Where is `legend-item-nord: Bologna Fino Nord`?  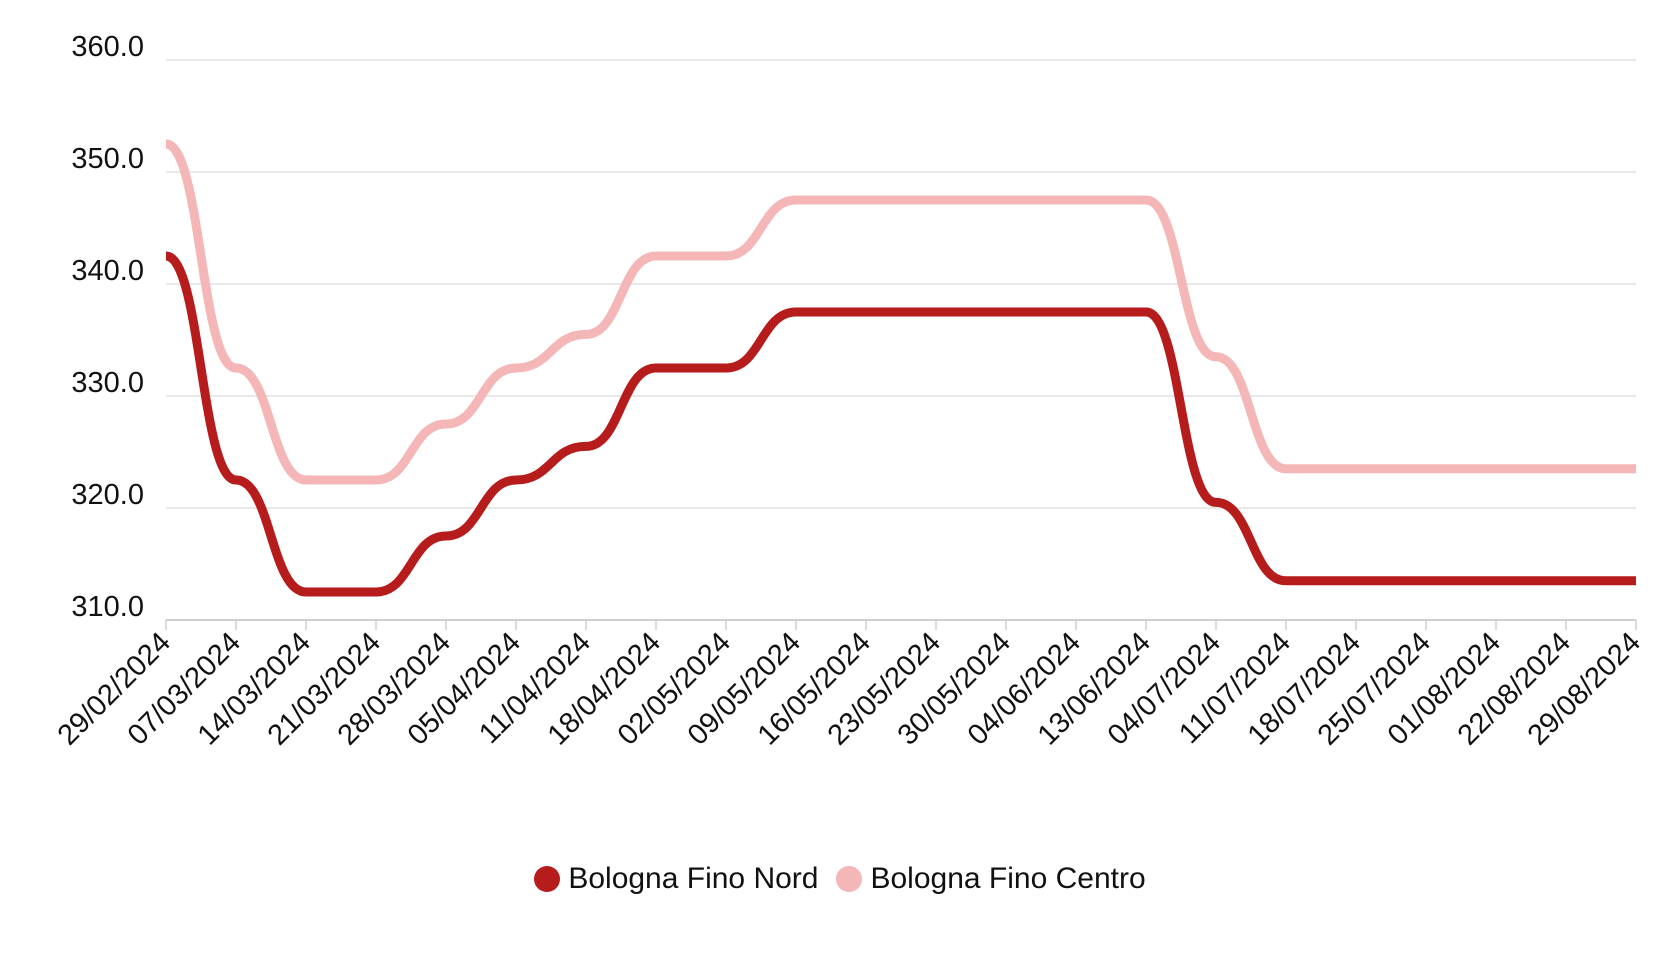 legend-item-nord: Bologna Fino Nord is located at coordinates (676, 879).